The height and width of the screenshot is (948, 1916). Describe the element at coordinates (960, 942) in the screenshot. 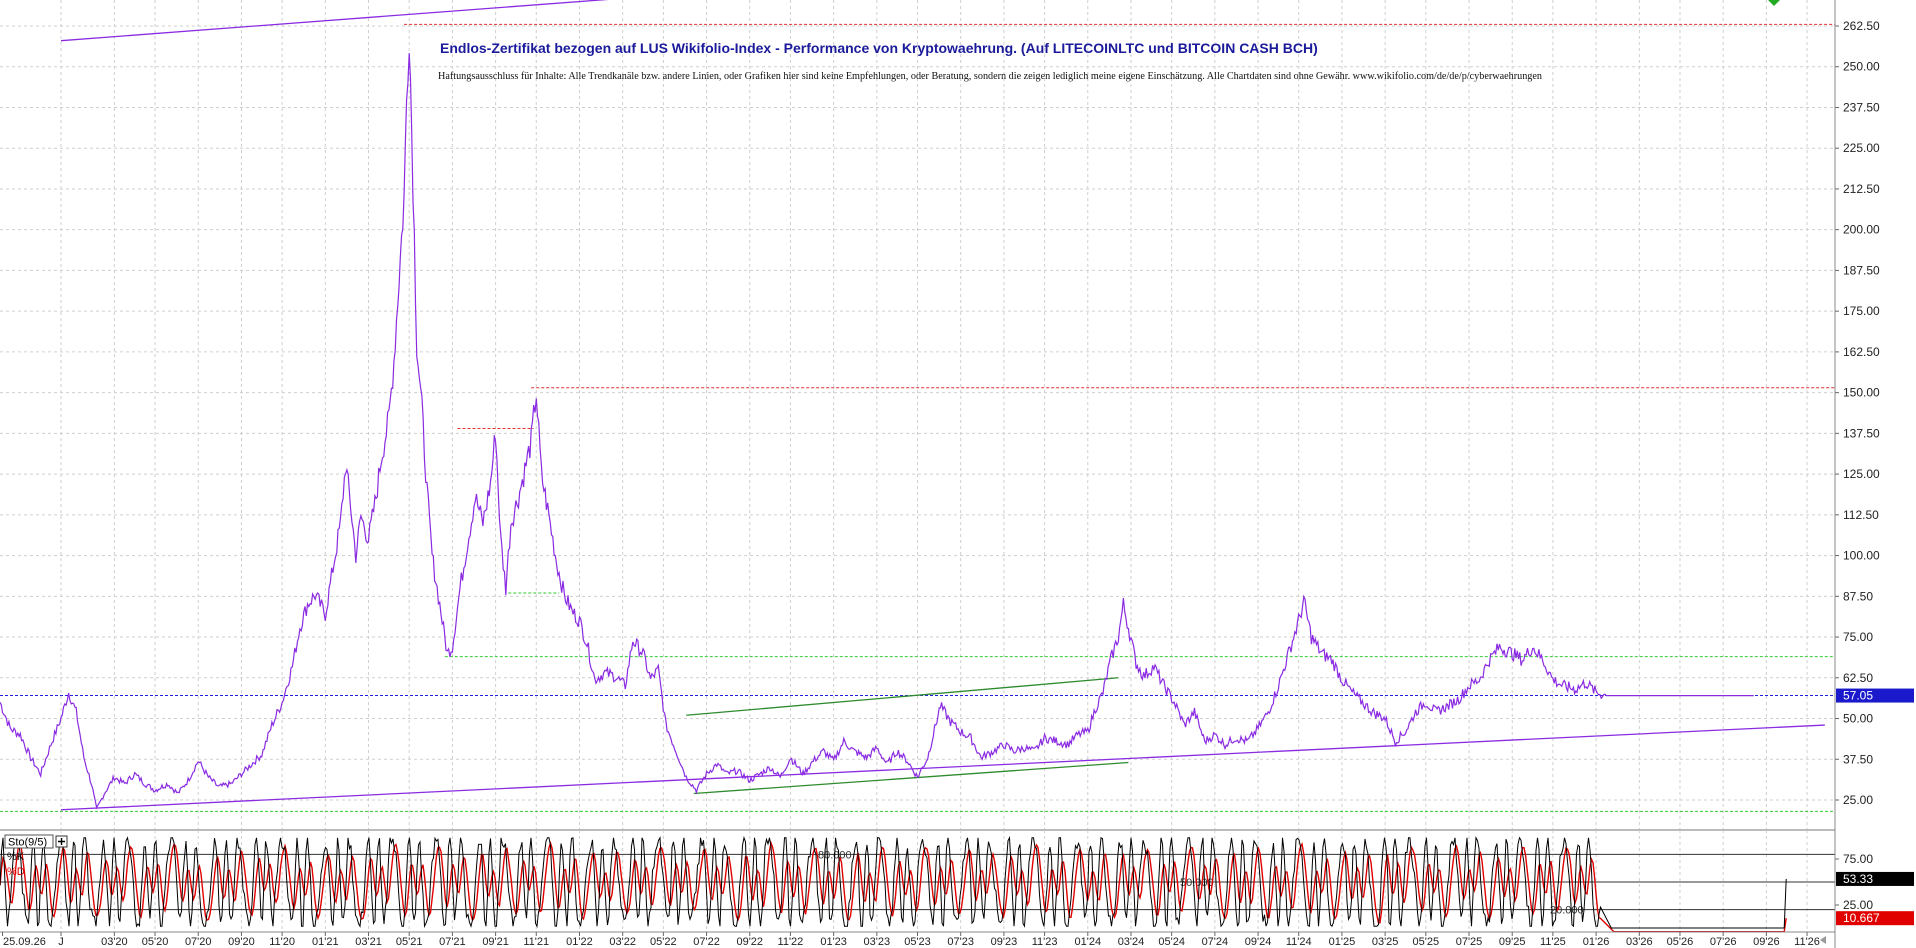

I see `x-tick-label: 07'23` at that location.